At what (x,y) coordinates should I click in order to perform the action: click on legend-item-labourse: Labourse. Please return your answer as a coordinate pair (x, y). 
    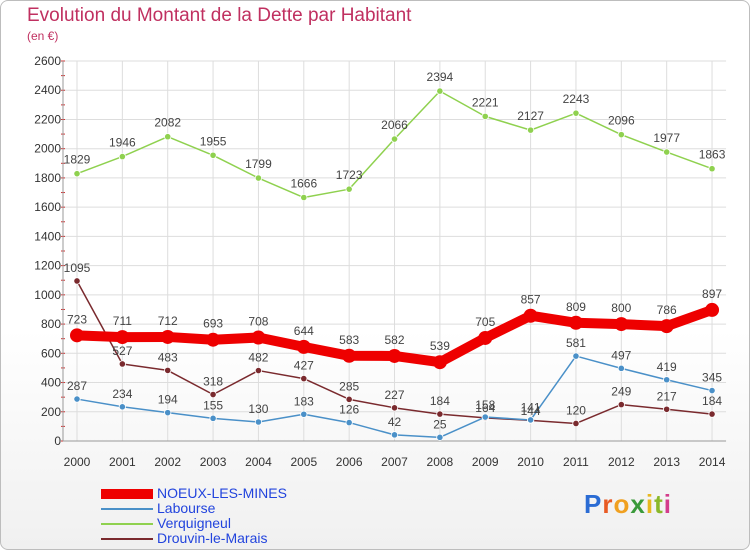
    Looking at the image, I should click on (194, 508).